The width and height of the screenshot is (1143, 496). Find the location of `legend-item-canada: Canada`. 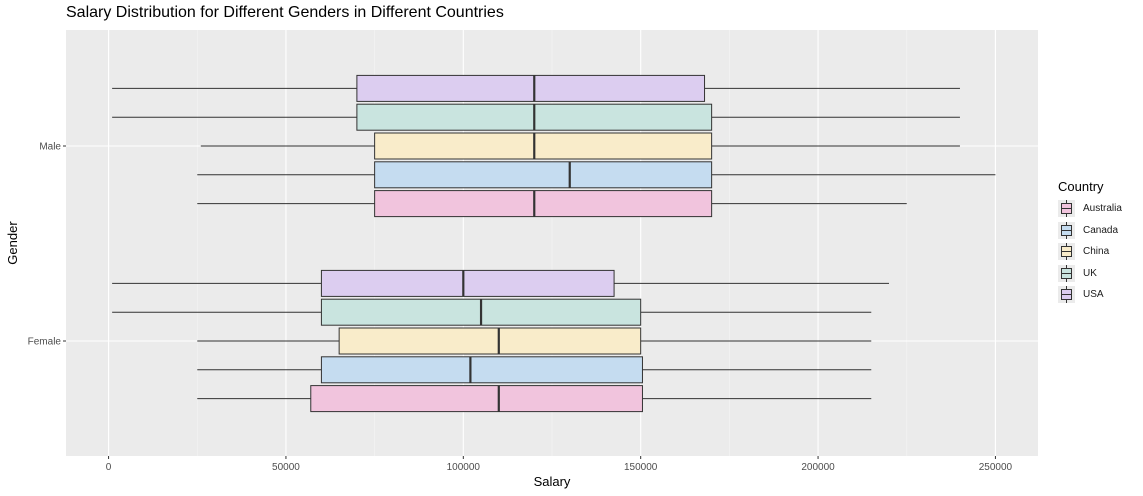

legend-item-canada: Canada is located at coordinates (1090, 231).